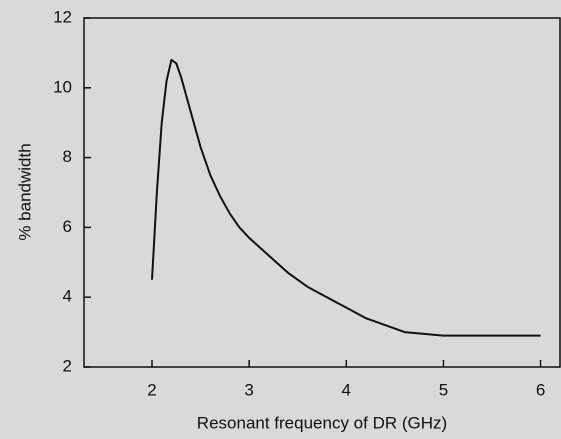  What do you see at coordinates (62, 16) in the screenshot?
I see `y-tick-label: 12` at bounding box center [62, 16].